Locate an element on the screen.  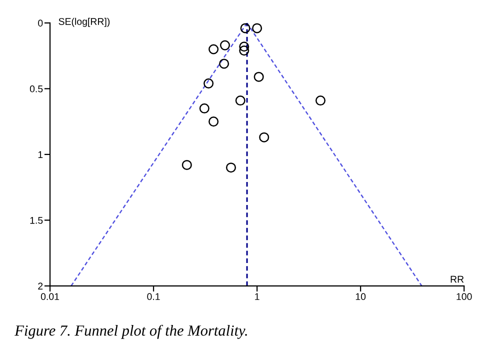
y-axis-title: SE(log[RR]) is located at coordinates (84, 22).